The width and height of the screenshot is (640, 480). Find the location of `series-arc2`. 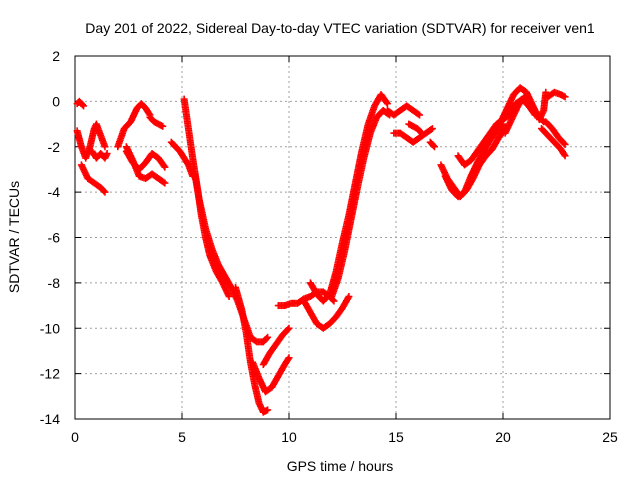

series-arc2 is located at coordinates (91, 141).